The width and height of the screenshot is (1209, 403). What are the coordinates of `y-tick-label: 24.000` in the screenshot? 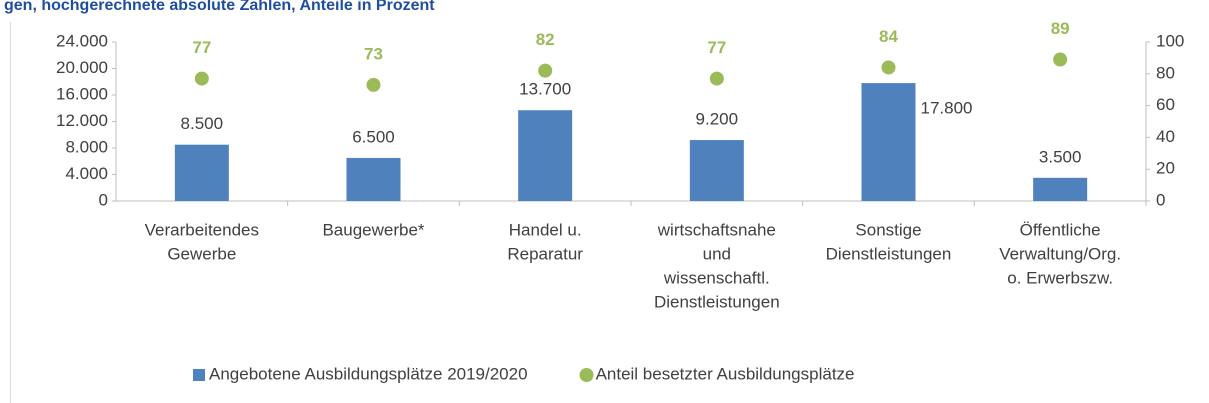 It's located at (82, 40).